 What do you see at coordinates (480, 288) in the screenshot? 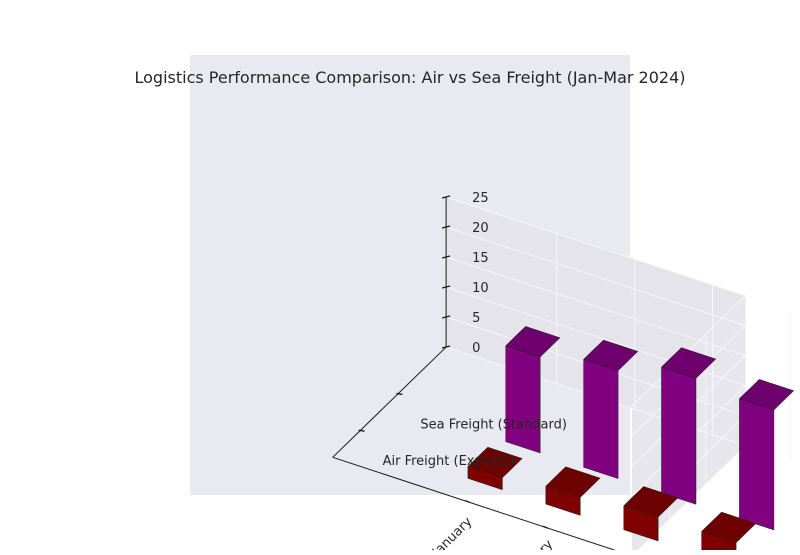
I see `z-tick-label: 10` at bounding box center [480, 288].